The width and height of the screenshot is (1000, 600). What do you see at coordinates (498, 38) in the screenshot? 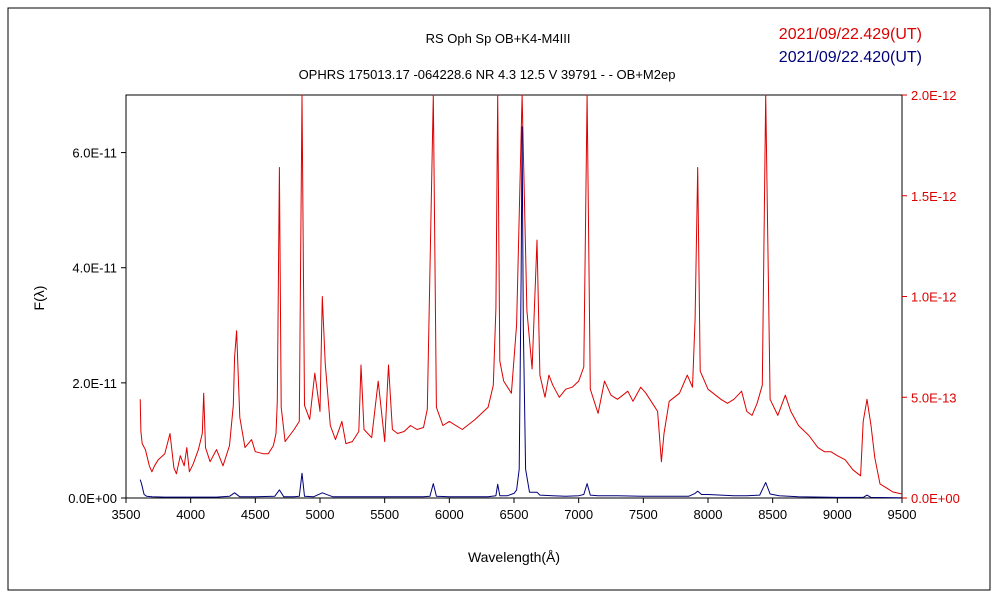
I see `chart-title: RS Oph Sp OB+K4-M4III` at bounding box center [498, 38].